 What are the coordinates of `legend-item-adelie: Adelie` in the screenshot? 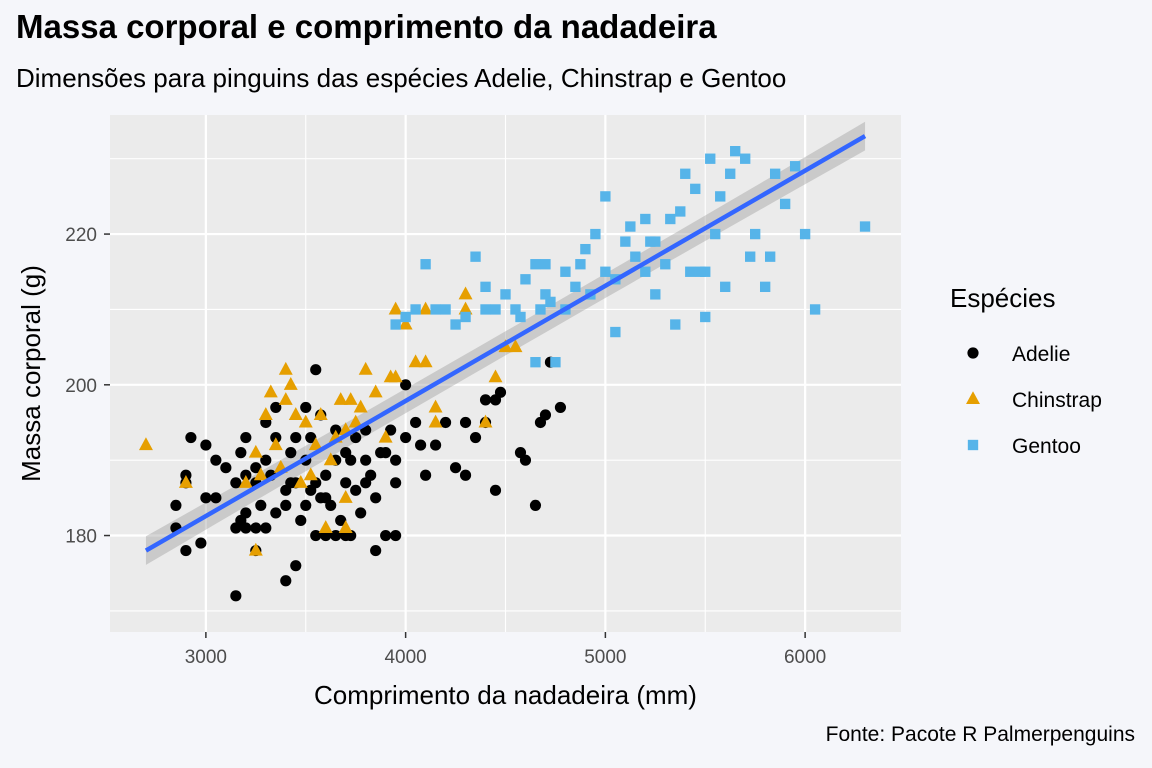 It's located at (1018, 354).